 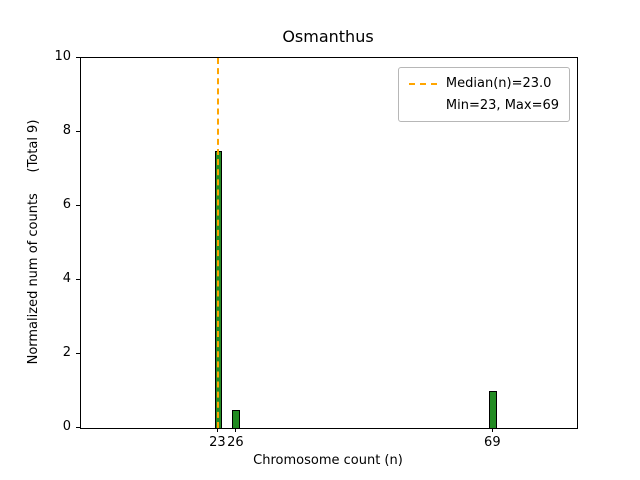 What do you see at coordinates (66, 130) in the screenshot?
I see `y-tick-label: 8` at bounding box center [66, 130].